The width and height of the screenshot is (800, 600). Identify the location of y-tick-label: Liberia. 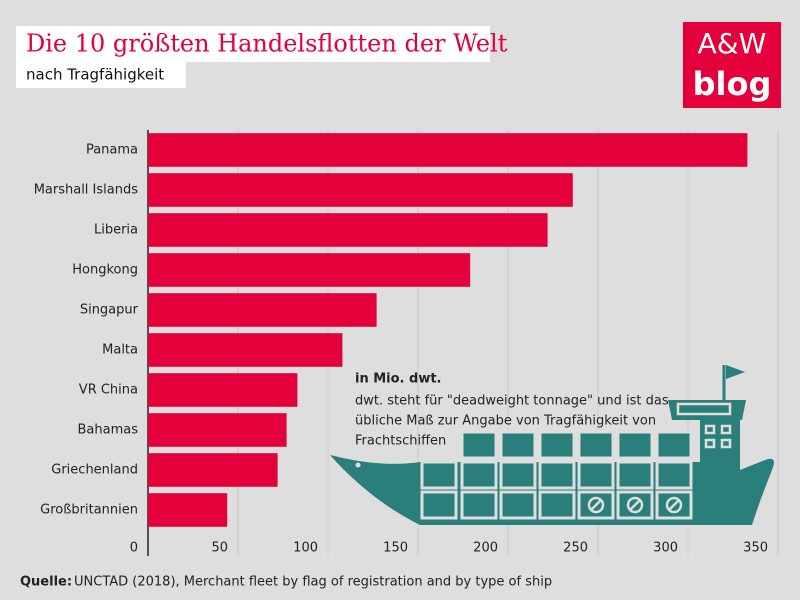
(116, 230).